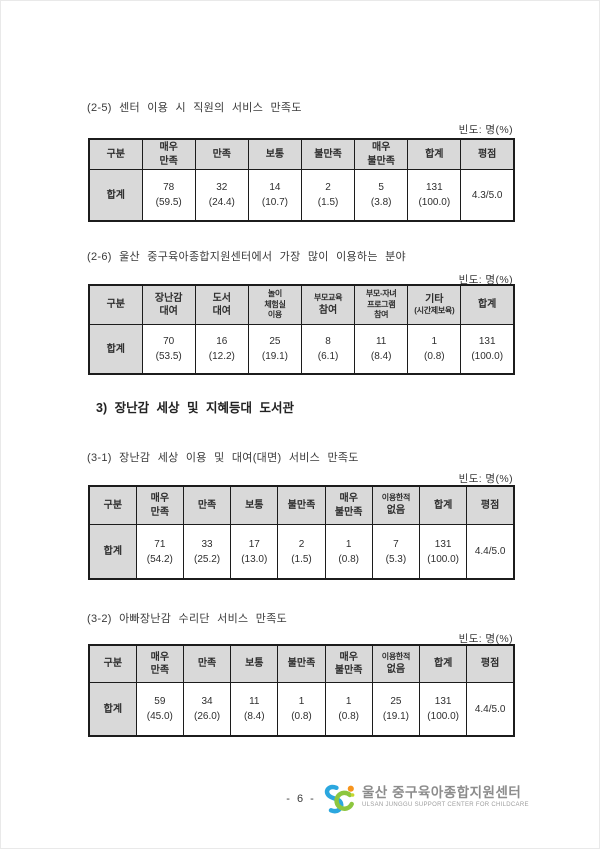 This screenshot has height=849, width=600. What do you see at coordinates (254, 552) in the screenshot?
I see `data-cell: 17 (13.0)` at bounding box center [254, 552].